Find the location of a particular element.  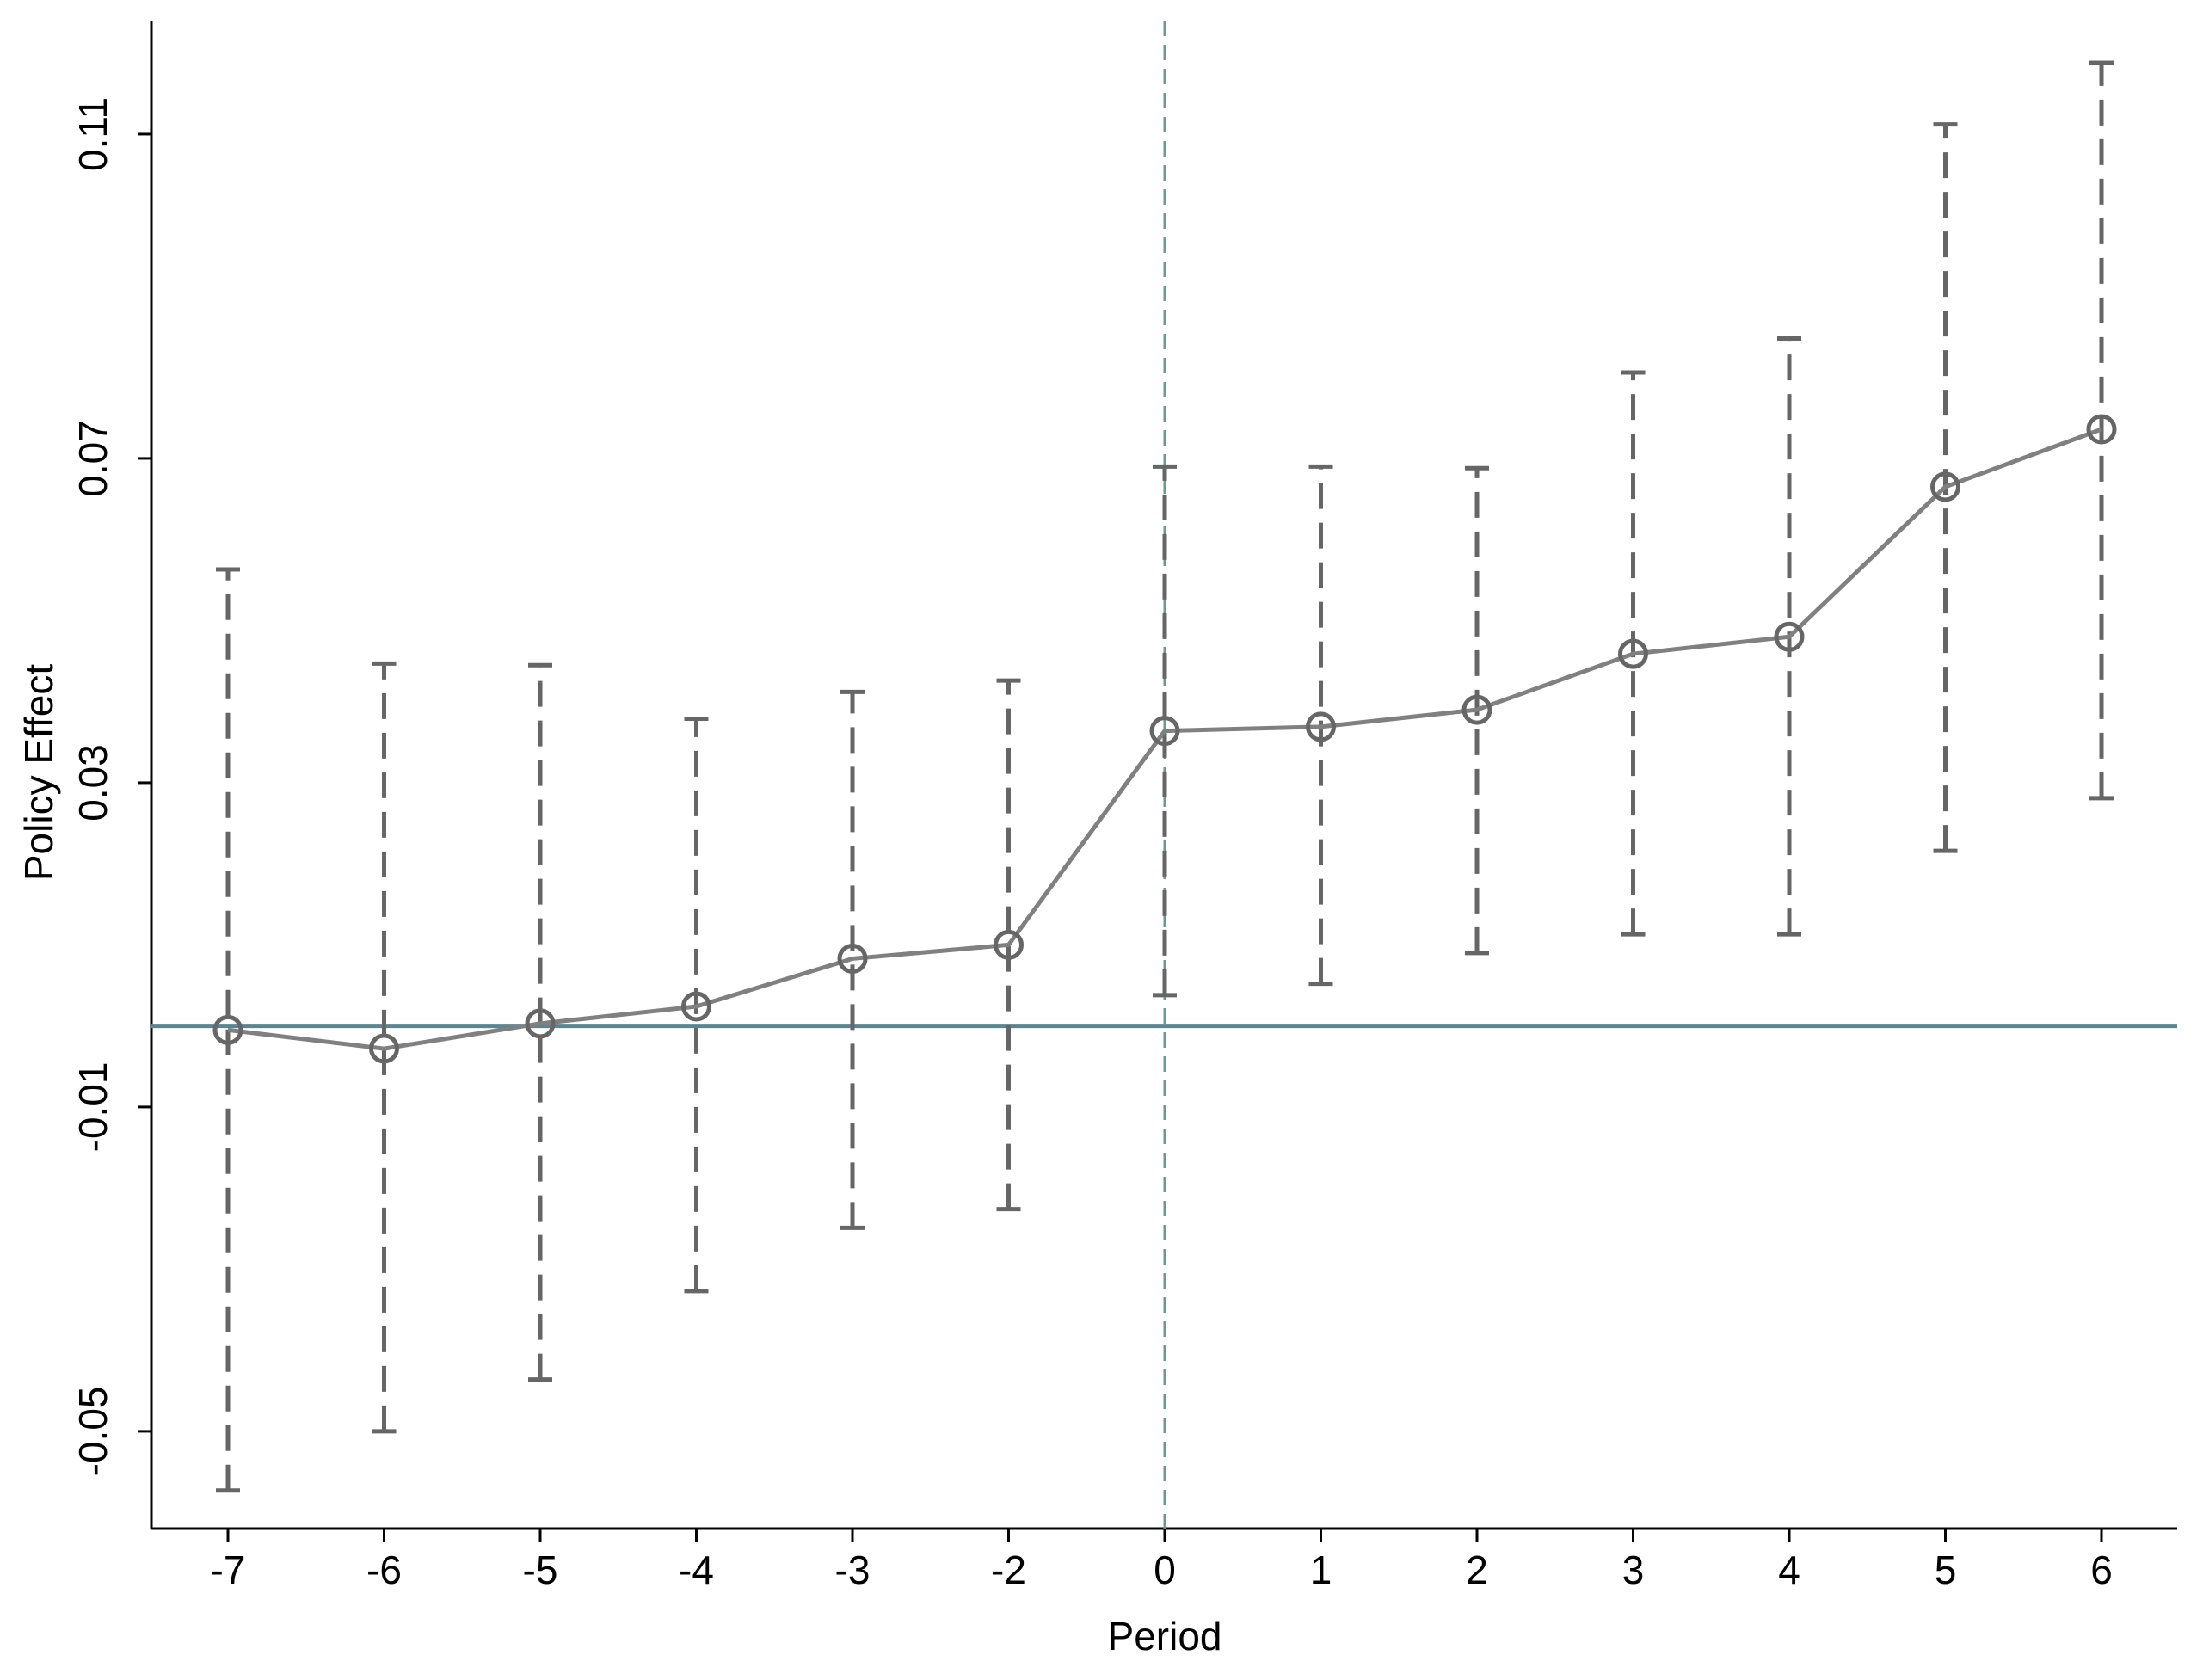

x-tick-label: 6 is located at coordinates (2101, 1570).